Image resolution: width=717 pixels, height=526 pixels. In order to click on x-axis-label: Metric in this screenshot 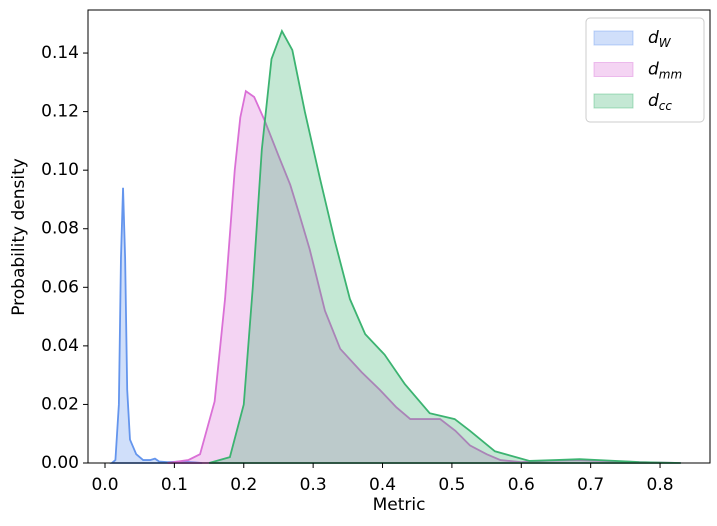, I will do `click(399, 505)`.